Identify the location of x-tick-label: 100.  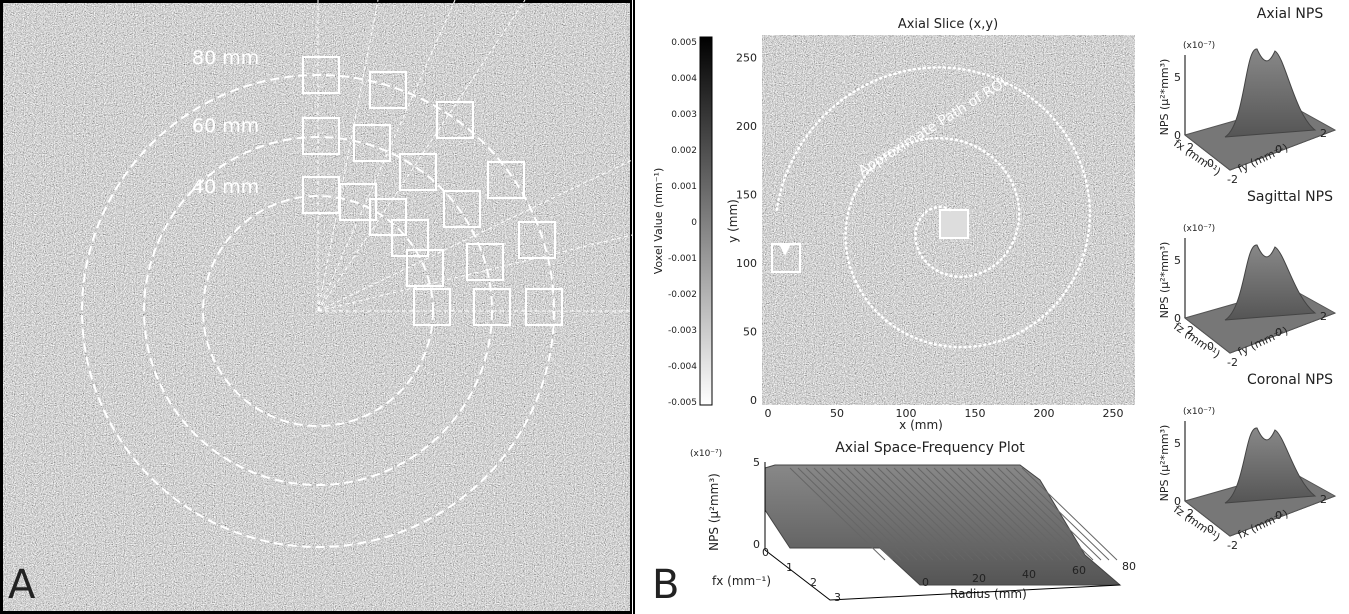
(906, 413).